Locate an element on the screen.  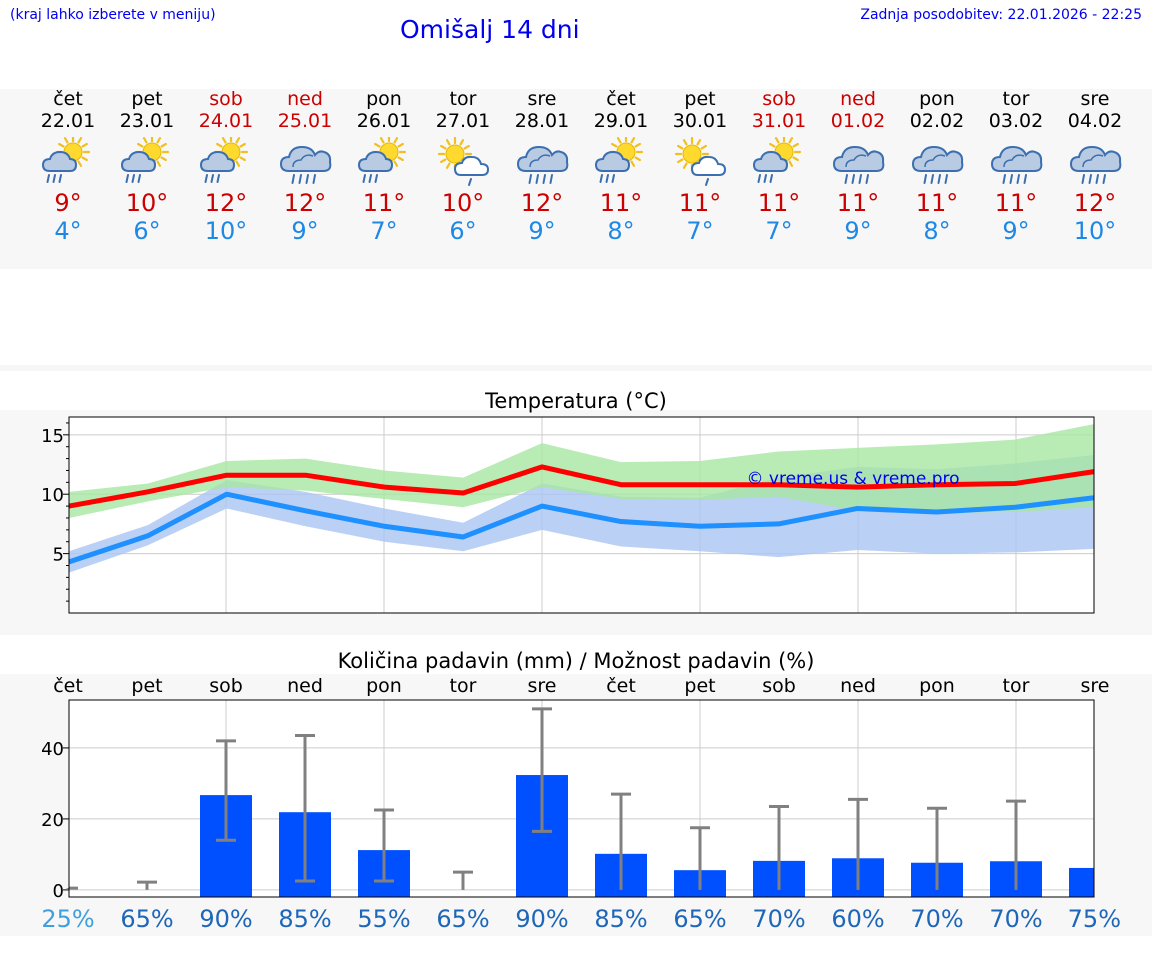
day-date: 31.01 is located at coordinates (779, 121).